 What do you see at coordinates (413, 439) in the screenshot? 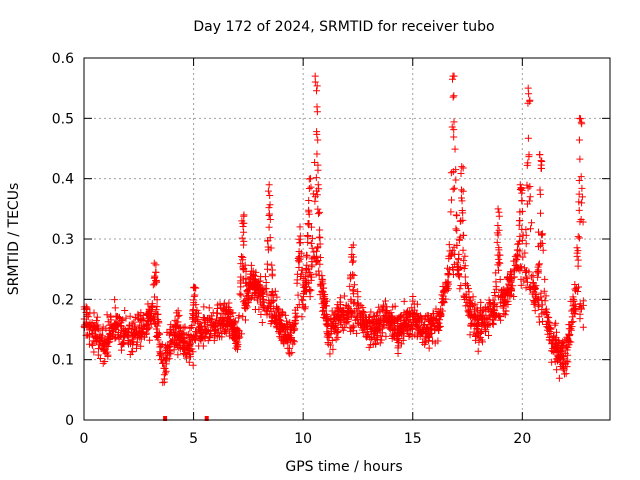
I see `x-tick-label: 15` at bounding box center [413, 439].